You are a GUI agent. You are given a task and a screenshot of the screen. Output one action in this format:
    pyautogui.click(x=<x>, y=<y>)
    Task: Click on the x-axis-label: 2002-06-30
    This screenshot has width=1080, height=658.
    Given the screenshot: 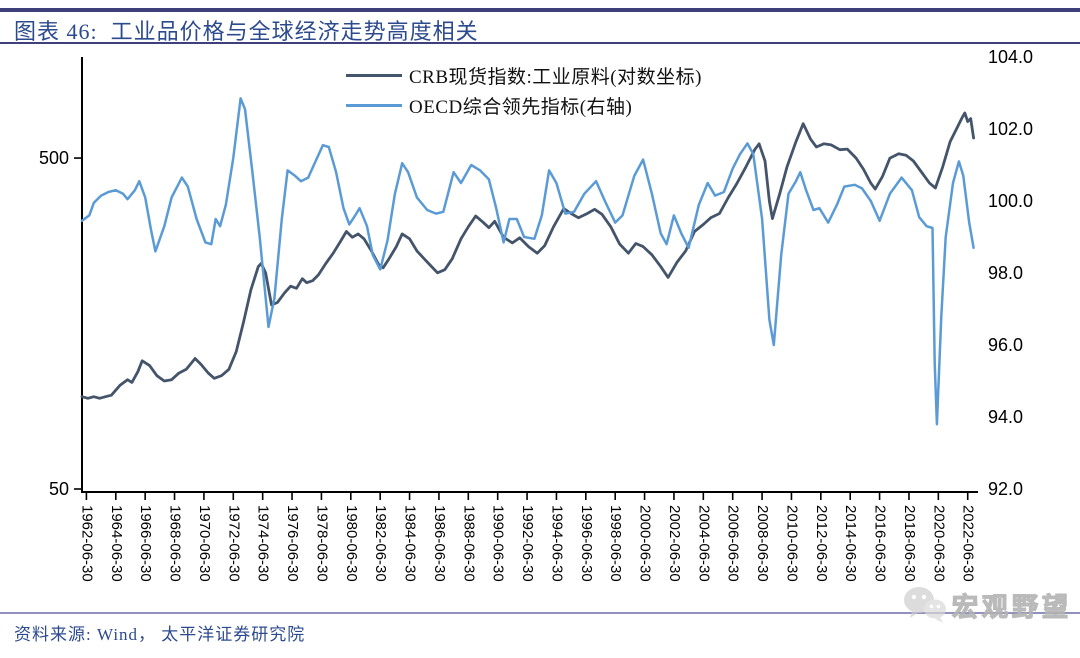 What is the action you would take?
    pyautogui.click(x=674, y=543)
    